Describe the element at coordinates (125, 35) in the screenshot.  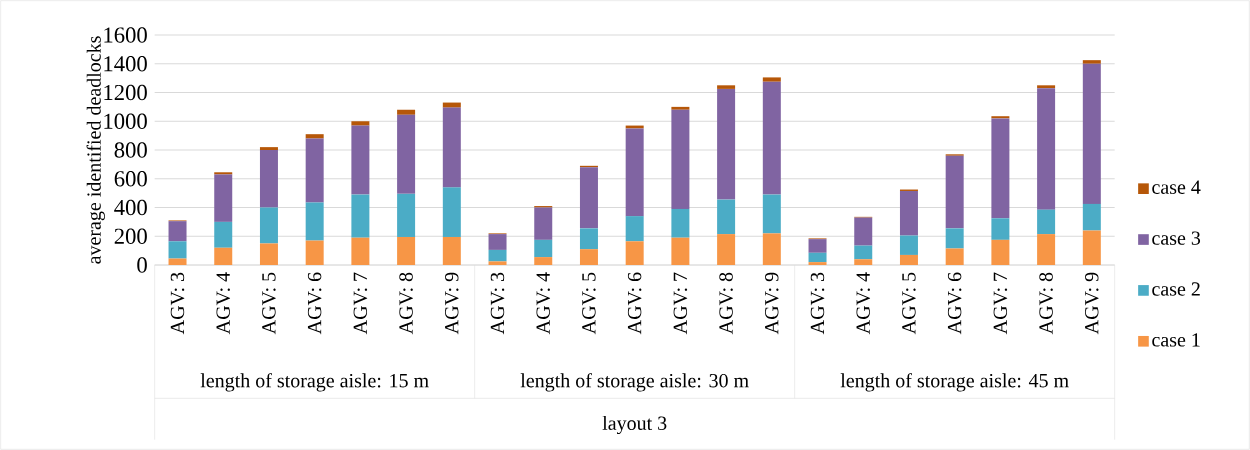
I see `y-tick-label: 1600` at that location.